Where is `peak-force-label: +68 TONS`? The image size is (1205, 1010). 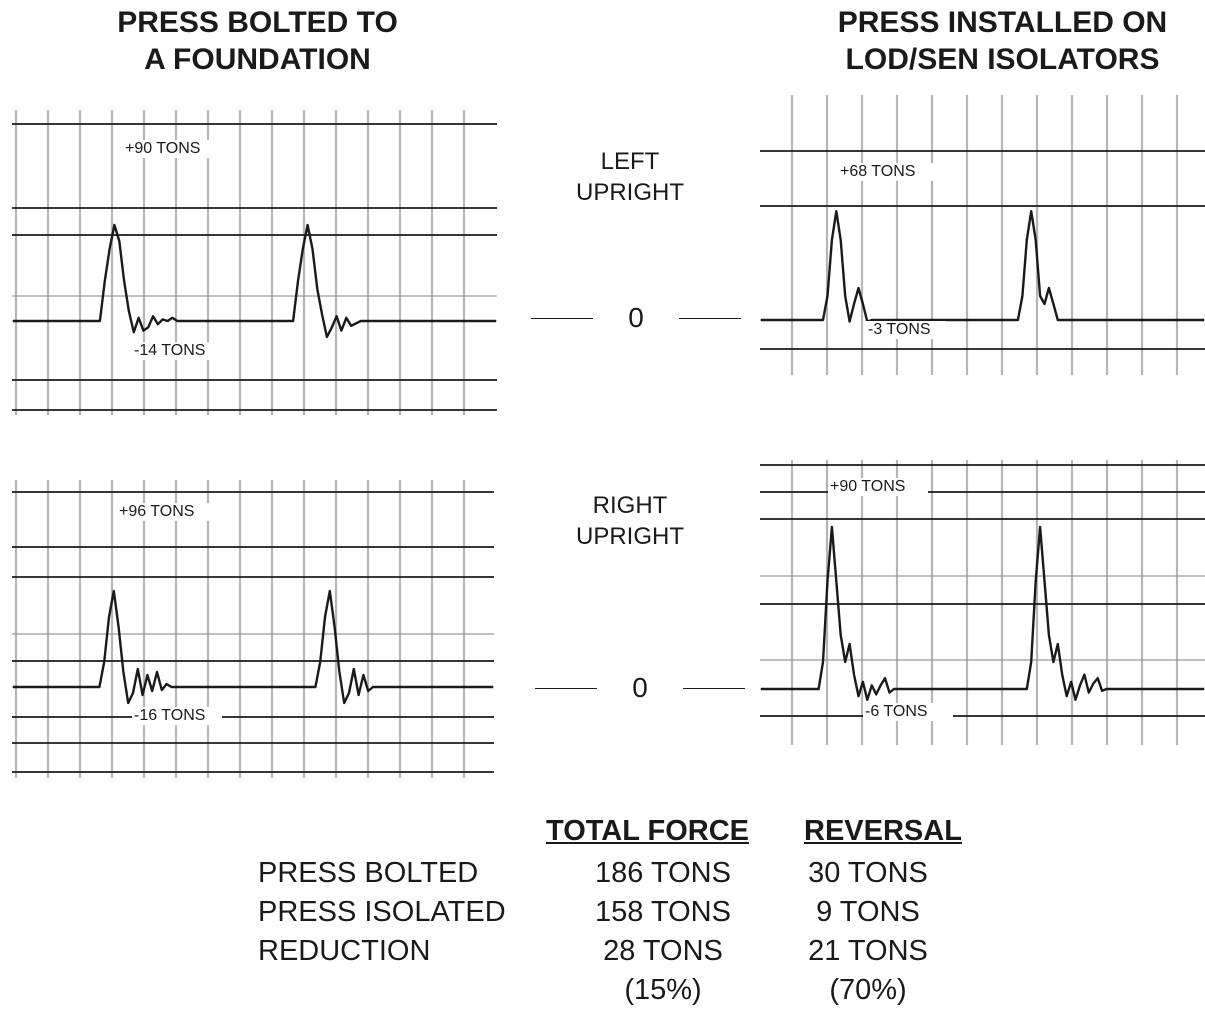
peak-force-label: +68 TONS is located at coordinates (877, 171).